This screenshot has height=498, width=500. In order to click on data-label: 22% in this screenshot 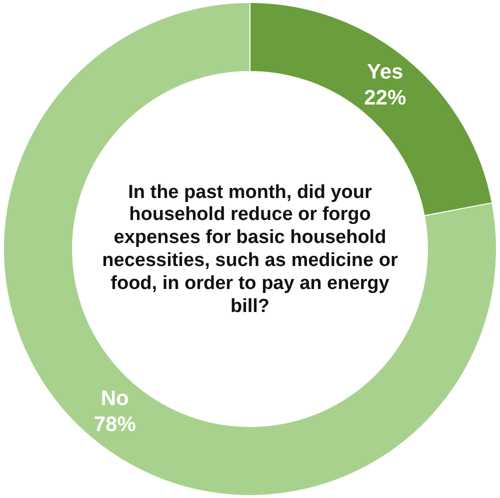, I will do `click(385, 98)`.